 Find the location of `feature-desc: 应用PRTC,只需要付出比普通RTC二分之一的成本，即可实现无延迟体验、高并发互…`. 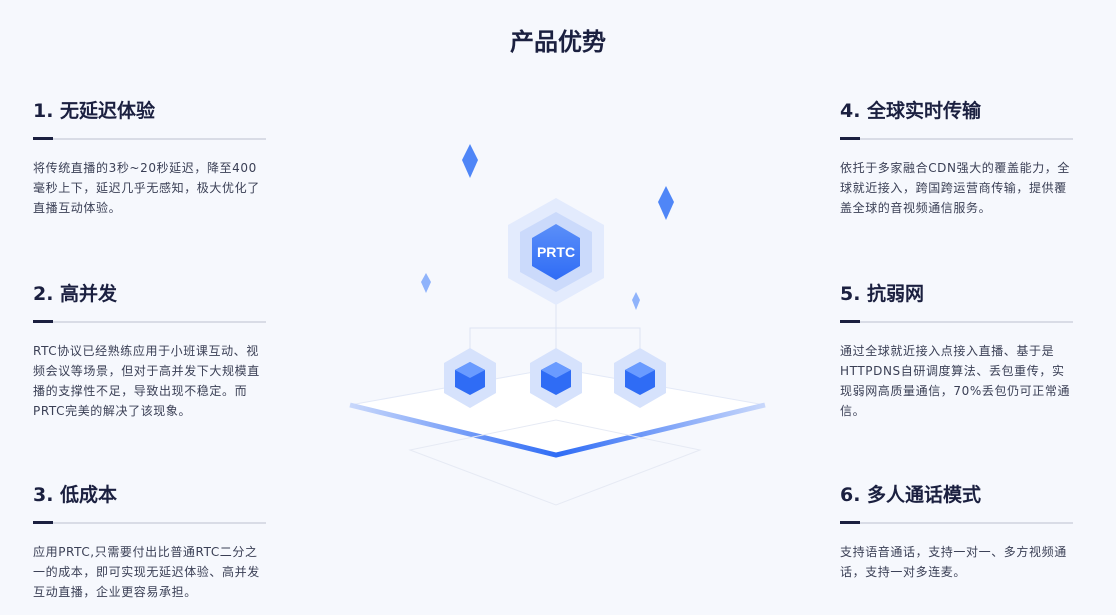

feature-desc: 应用PRTC,只需要付出比普通RTC二分之一的成本，即可实现无延迟体验、高并发互… is located at coordinates (146, 572).